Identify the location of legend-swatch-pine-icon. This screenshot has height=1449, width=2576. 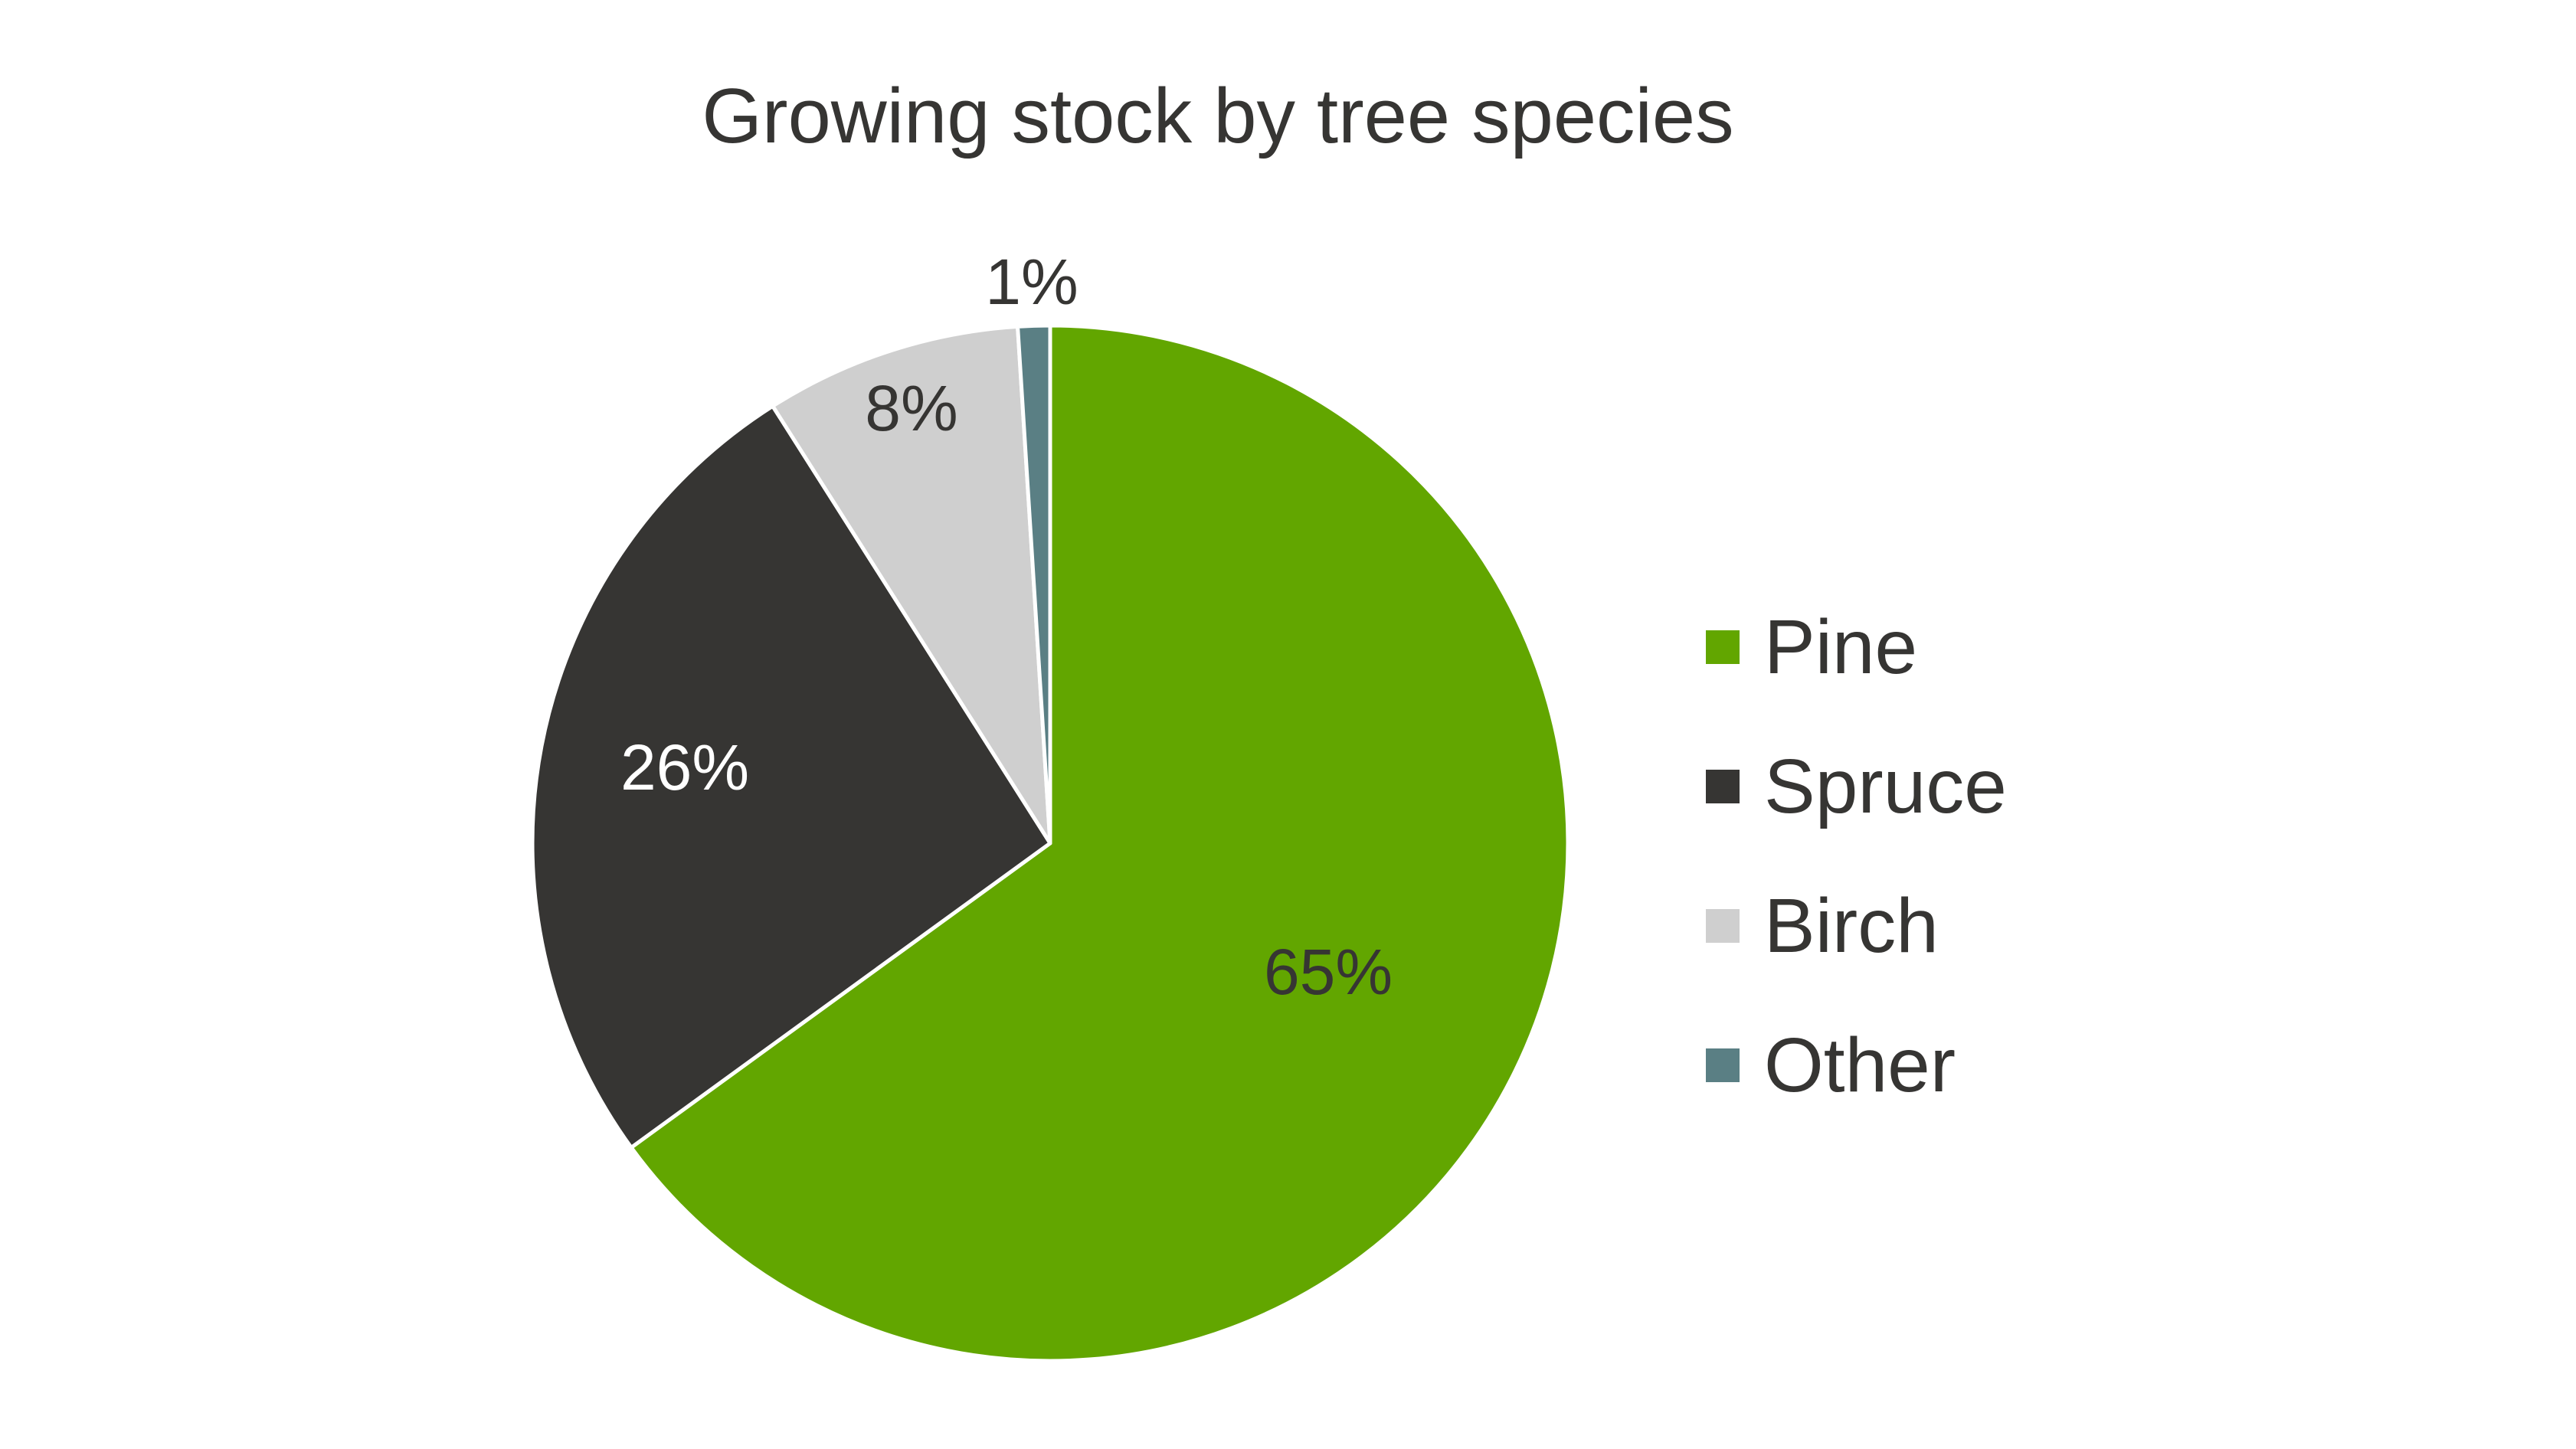
(1723, 647).